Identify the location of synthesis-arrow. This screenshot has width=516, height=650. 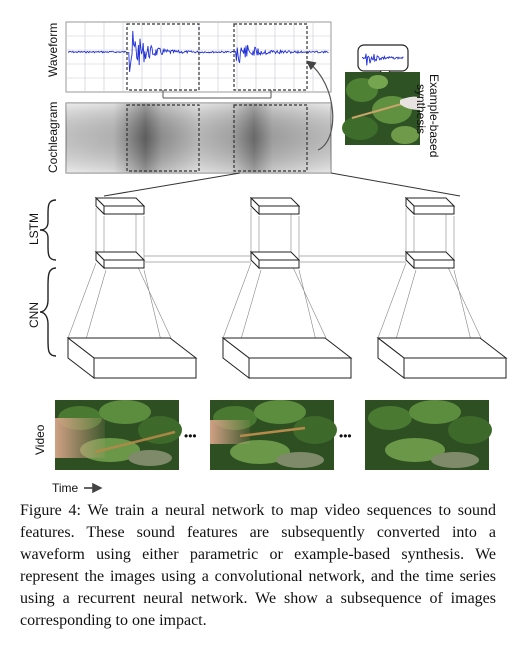
(320, 105).